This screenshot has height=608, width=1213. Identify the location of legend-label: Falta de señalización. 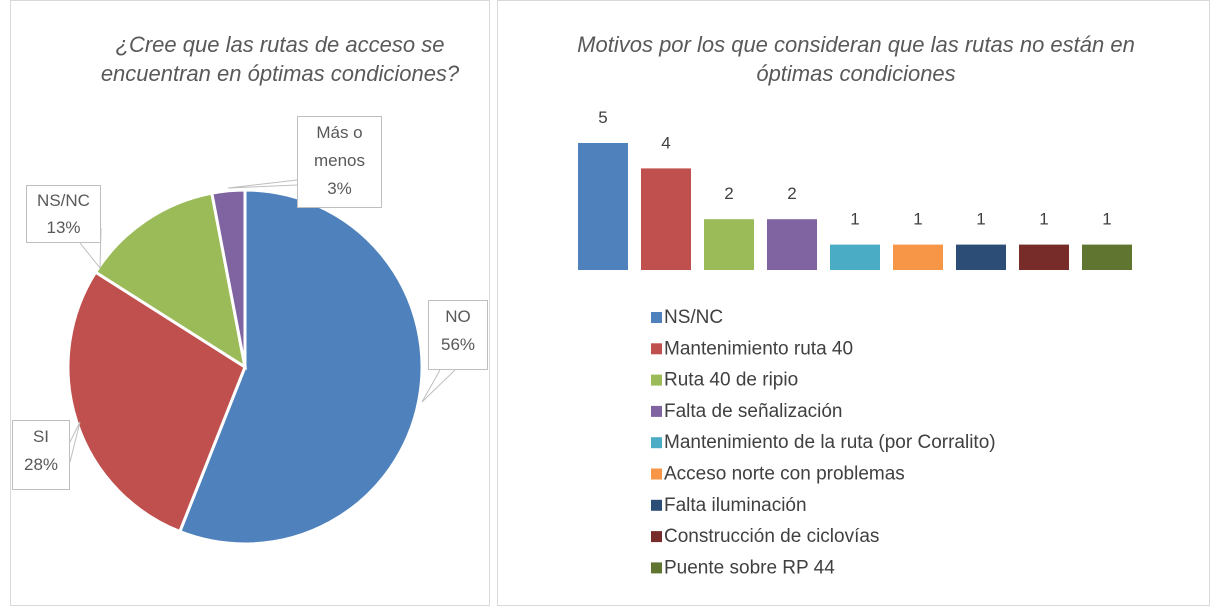
(753, 411).